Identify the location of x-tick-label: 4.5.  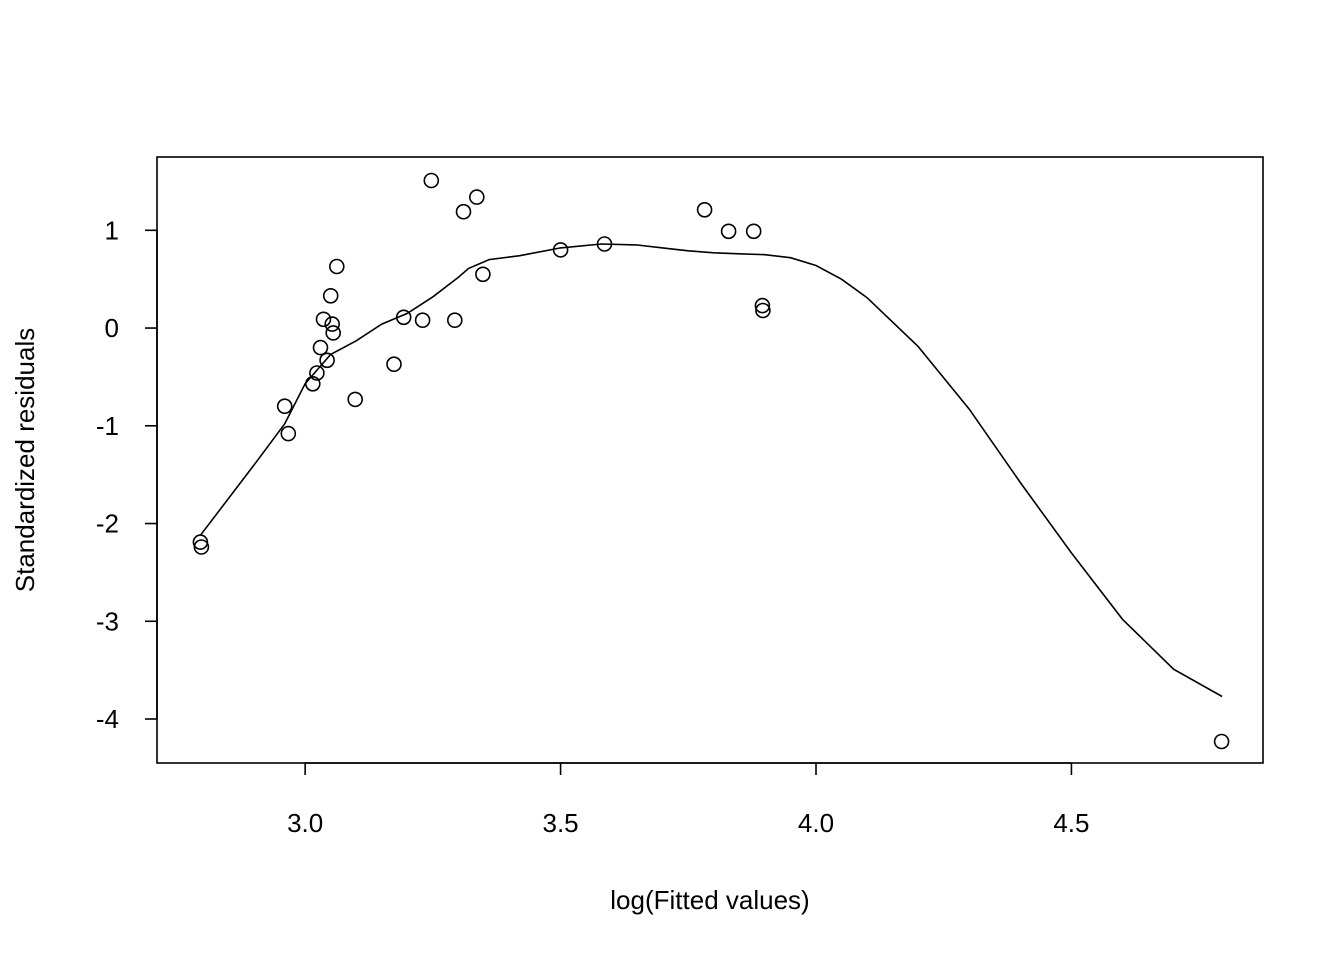
(1071, 823).